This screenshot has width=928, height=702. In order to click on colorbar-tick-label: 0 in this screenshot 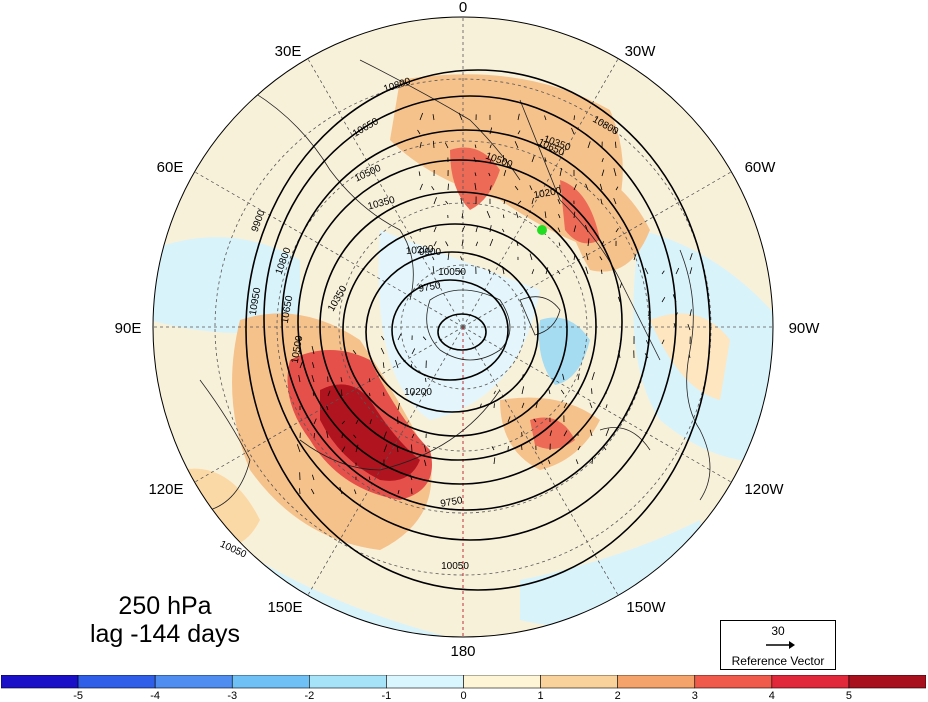, I will do `click(463, 696)`.